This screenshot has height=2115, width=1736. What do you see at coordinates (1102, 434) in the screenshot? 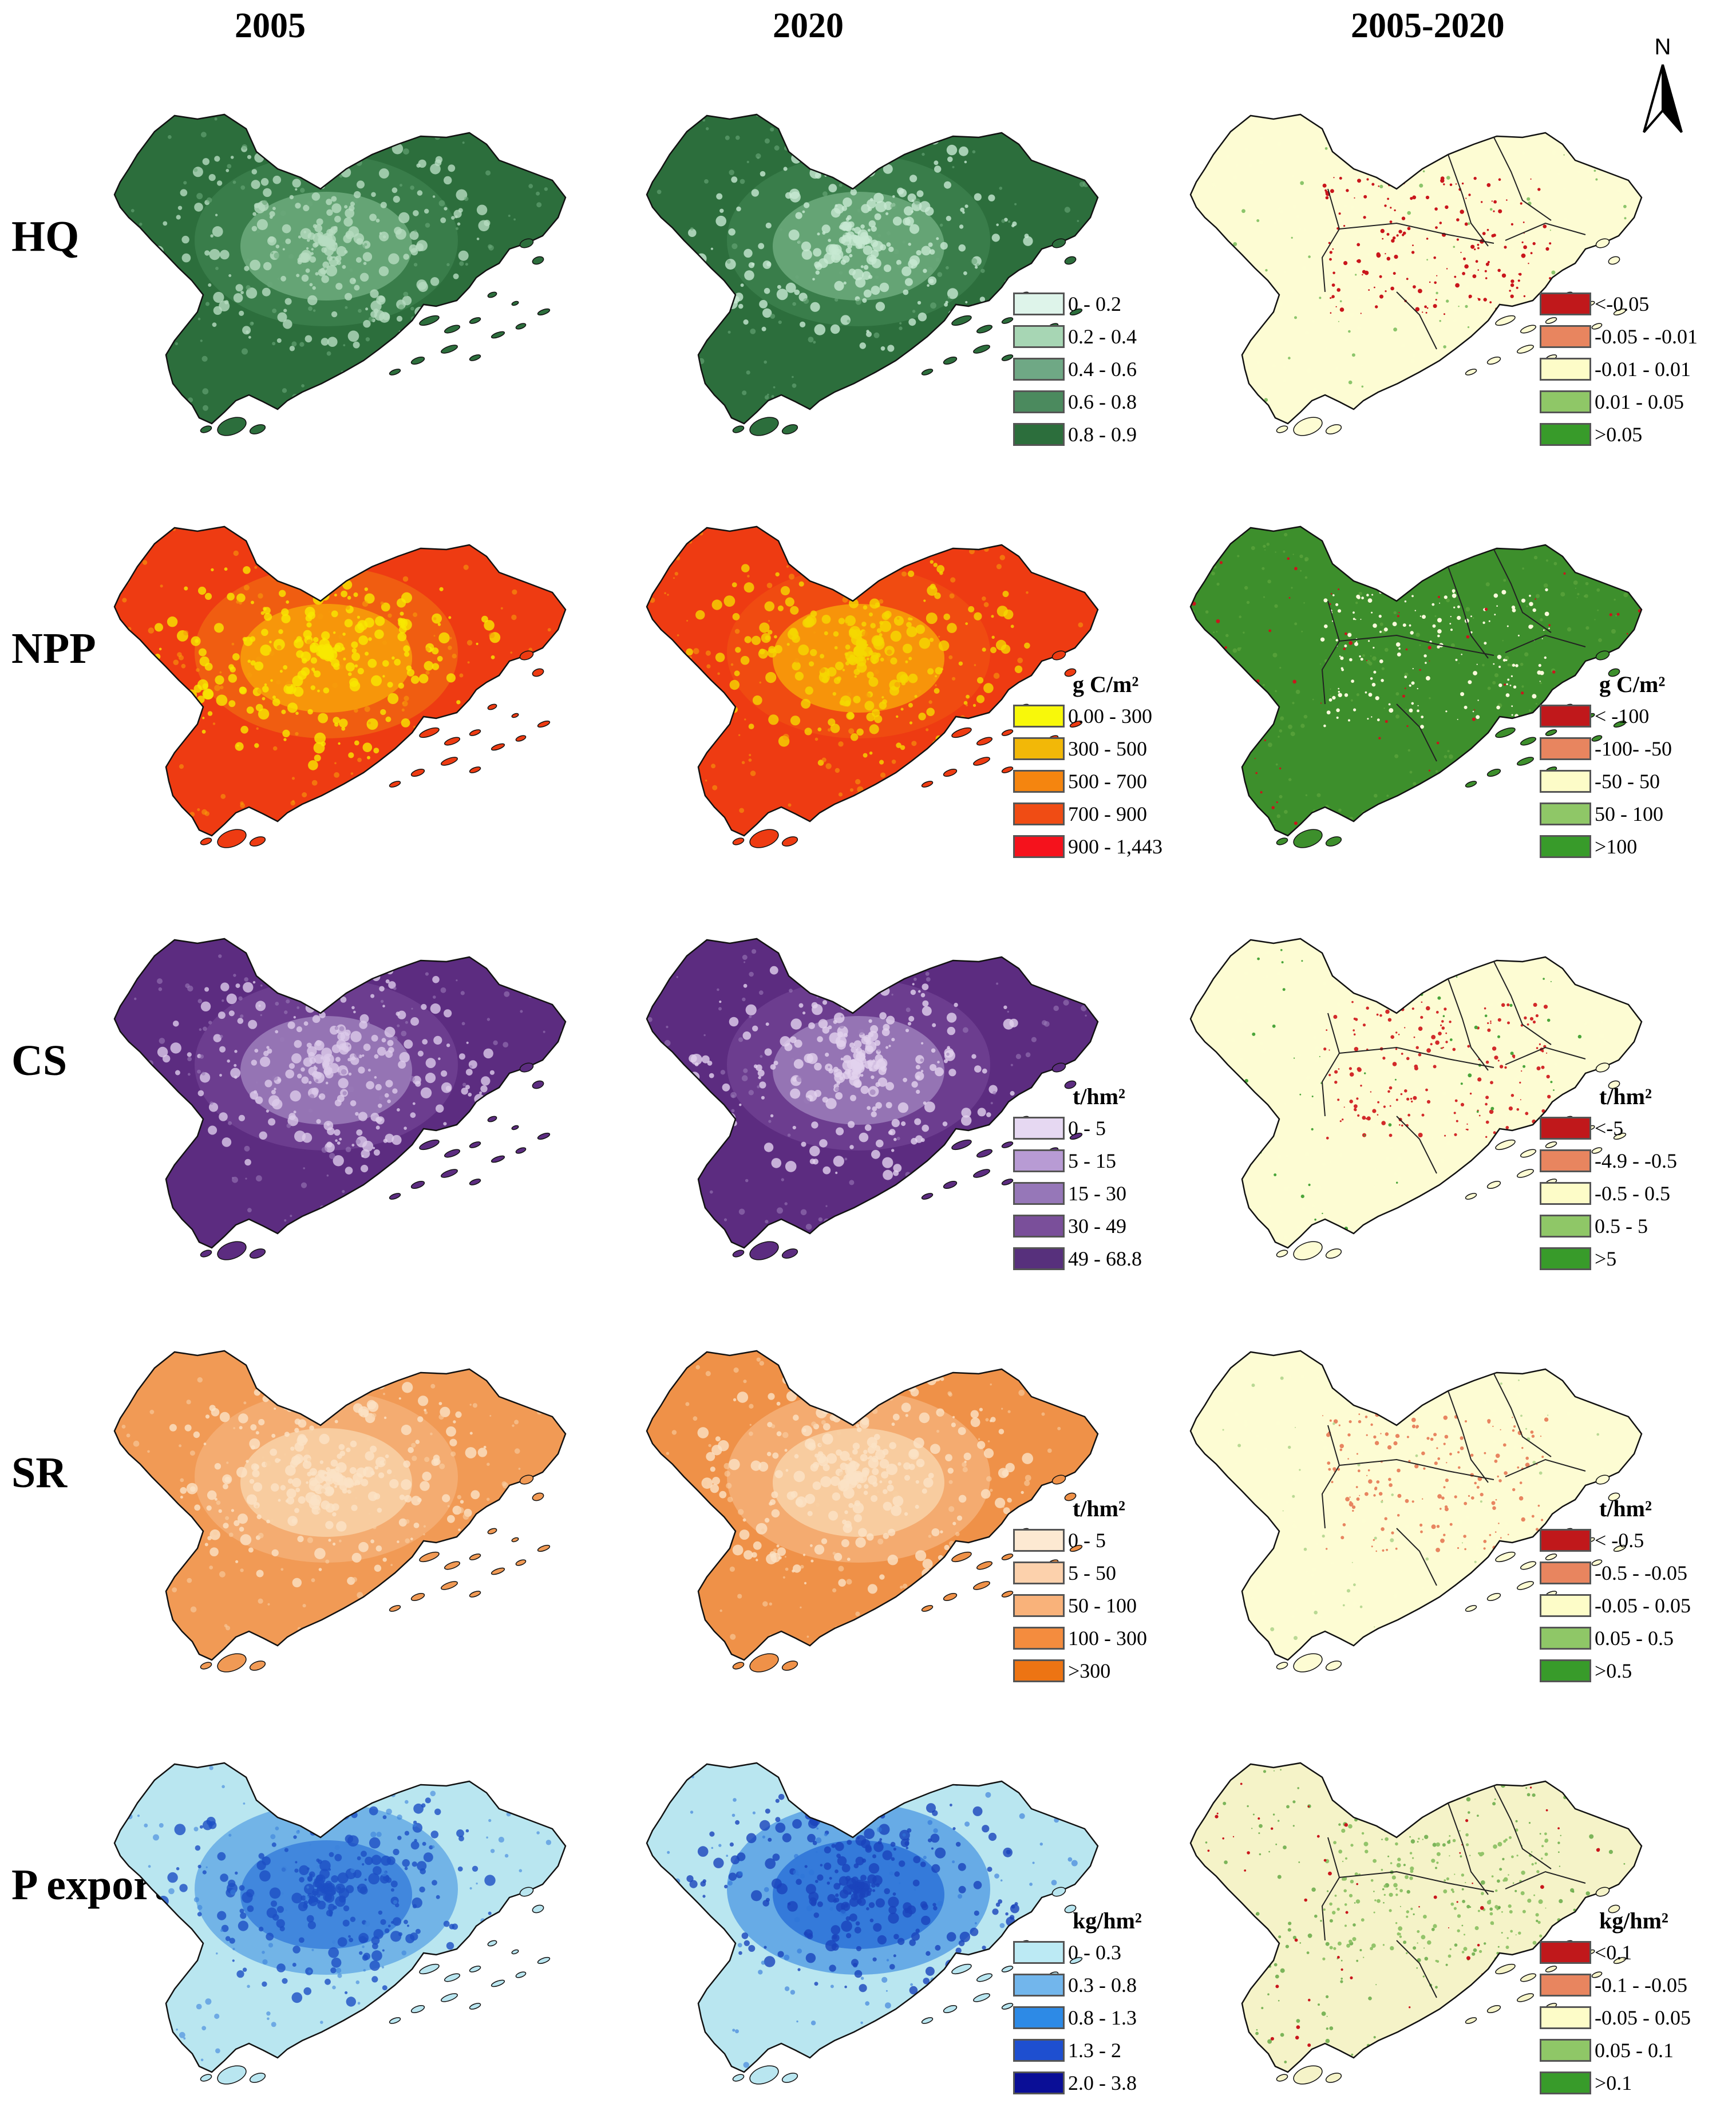
I see `legend-label: 0.8 - 0.9` at bounding box center [1102, 434].